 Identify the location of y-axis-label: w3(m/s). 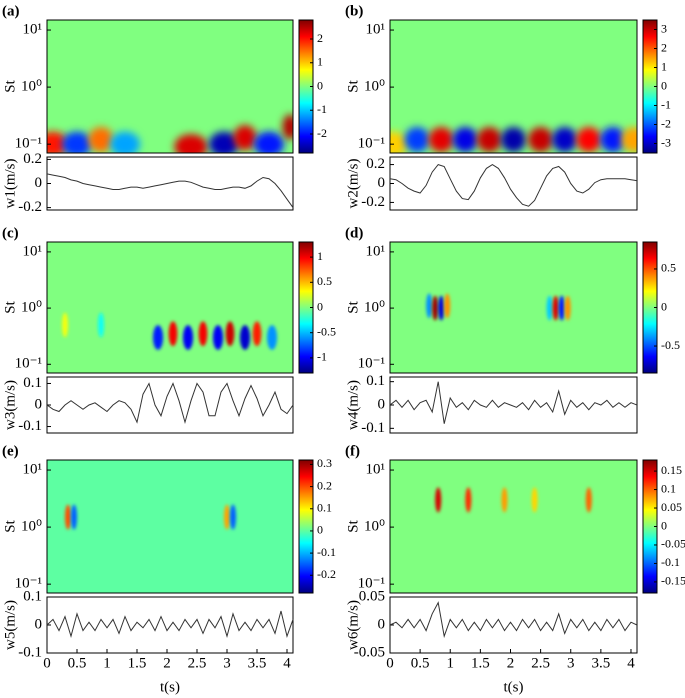
(10, 405).